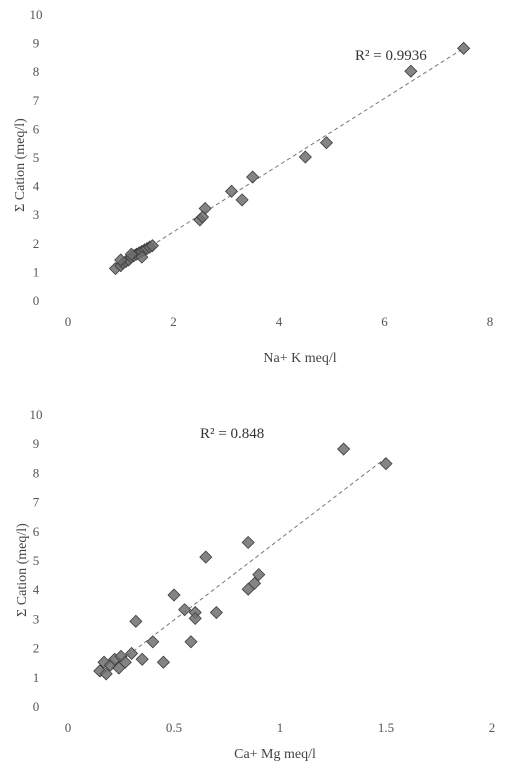 The image size is (510, 766). What do you see at coordinates (36, 618) in the screenshot?
I see `chart-2-y-tick-label: 3` at bounding box center [36, 618].